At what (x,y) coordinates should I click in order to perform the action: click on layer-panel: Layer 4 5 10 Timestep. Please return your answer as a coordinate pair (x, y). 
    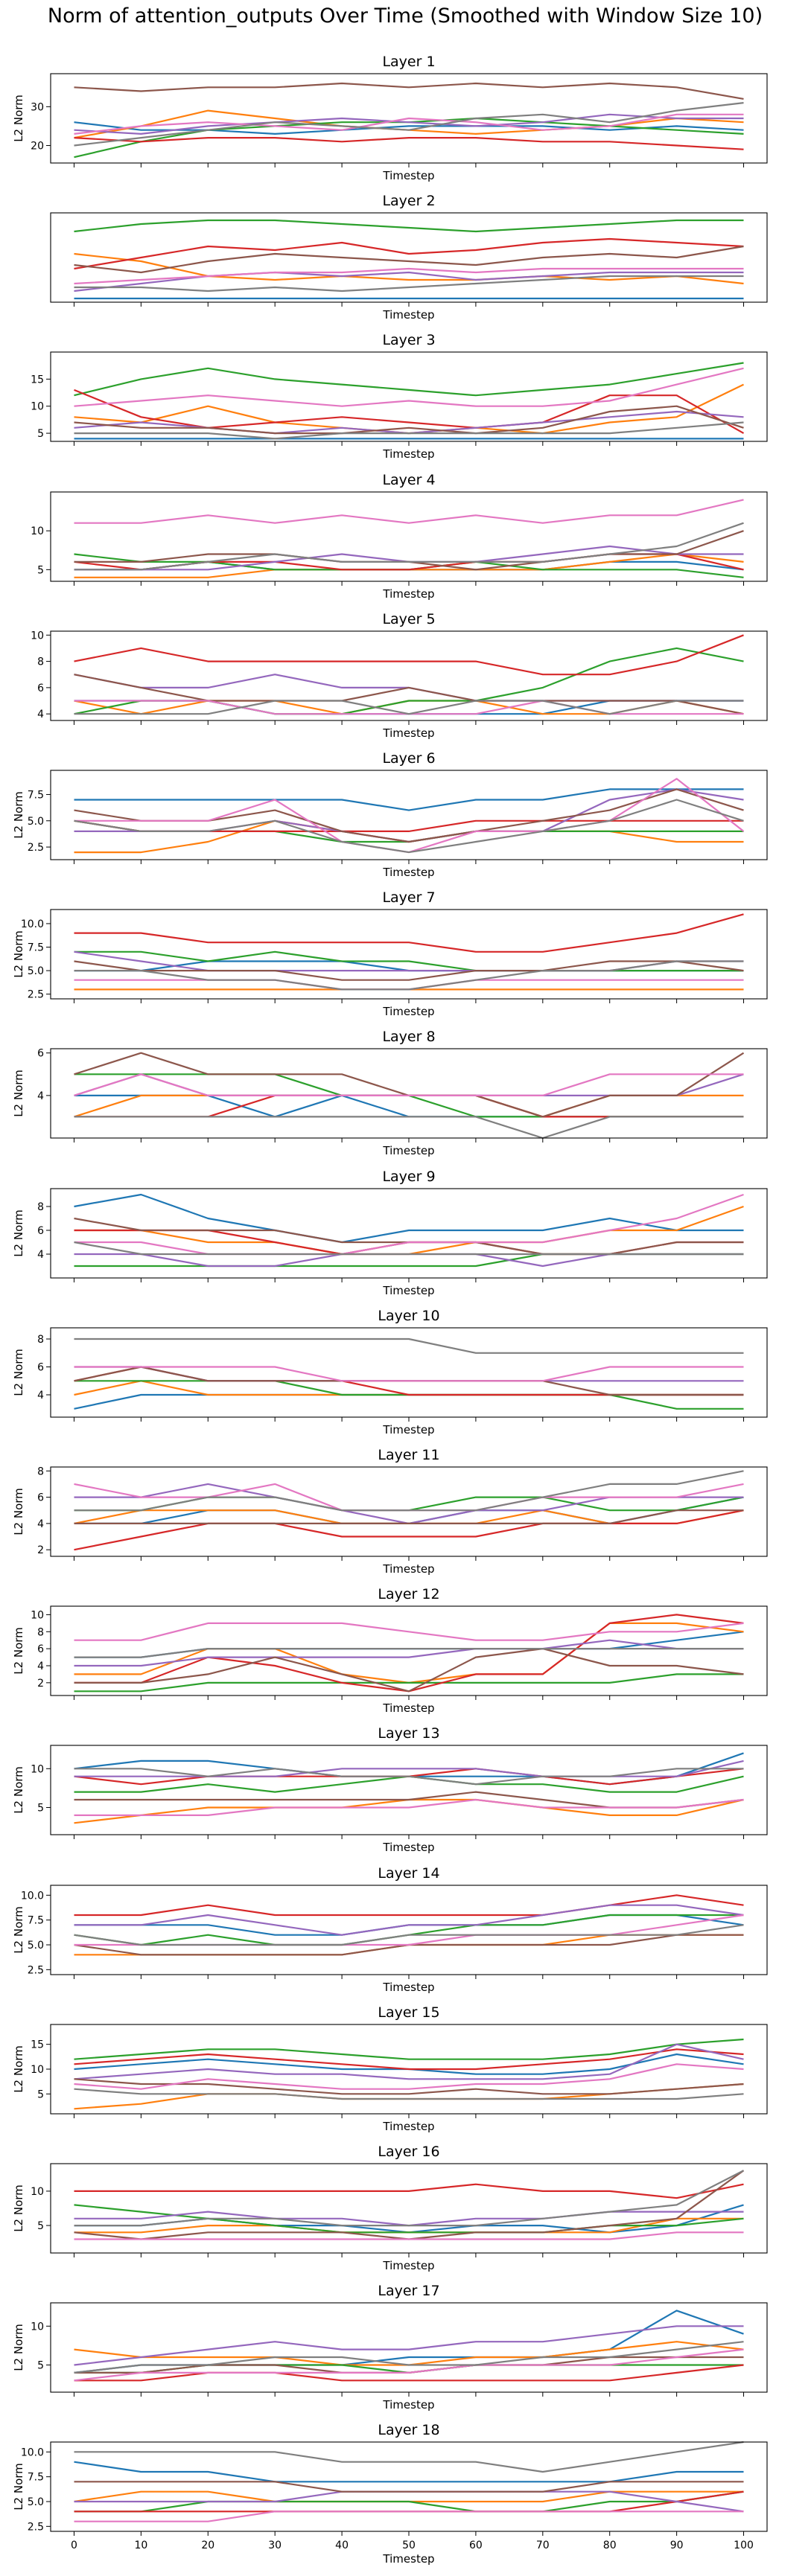
    Looking at the image, I should click on (400, 536).